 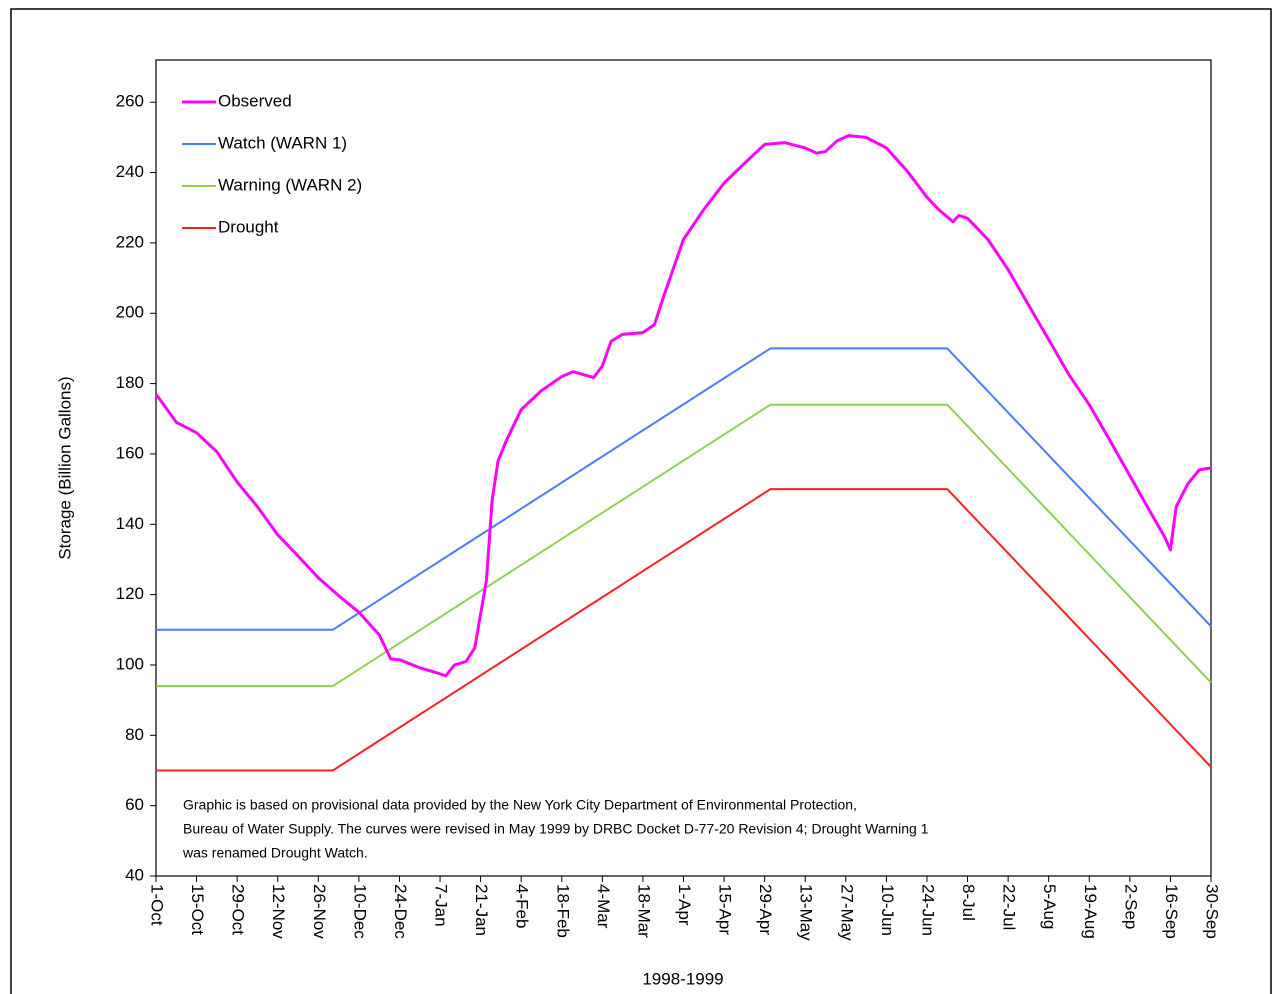 I want to click on x-tick-label: 27-May, so click(x=846, y=912).